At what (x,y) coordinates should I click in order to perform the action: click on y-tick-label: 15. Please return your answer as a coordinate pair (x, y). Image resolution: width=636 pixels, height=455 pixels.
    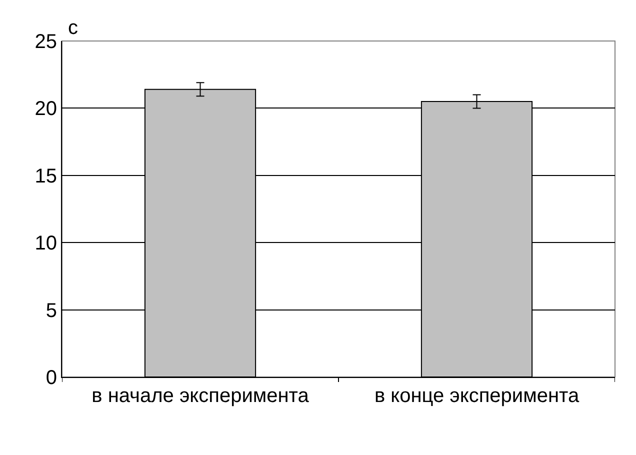
    Looking at the image, I should click on (45, 176).